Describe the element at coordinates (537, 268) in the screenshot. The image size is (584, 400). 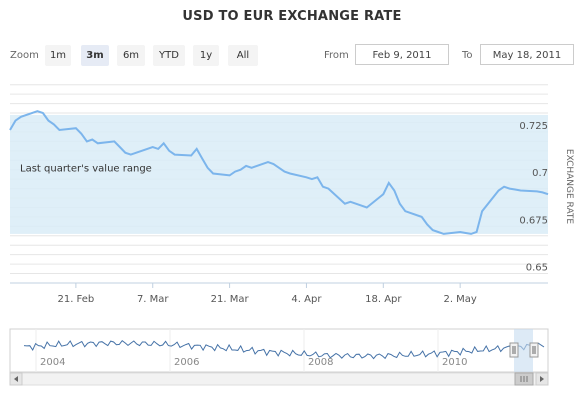
I see `y-tick-label: 0.65` at that location.